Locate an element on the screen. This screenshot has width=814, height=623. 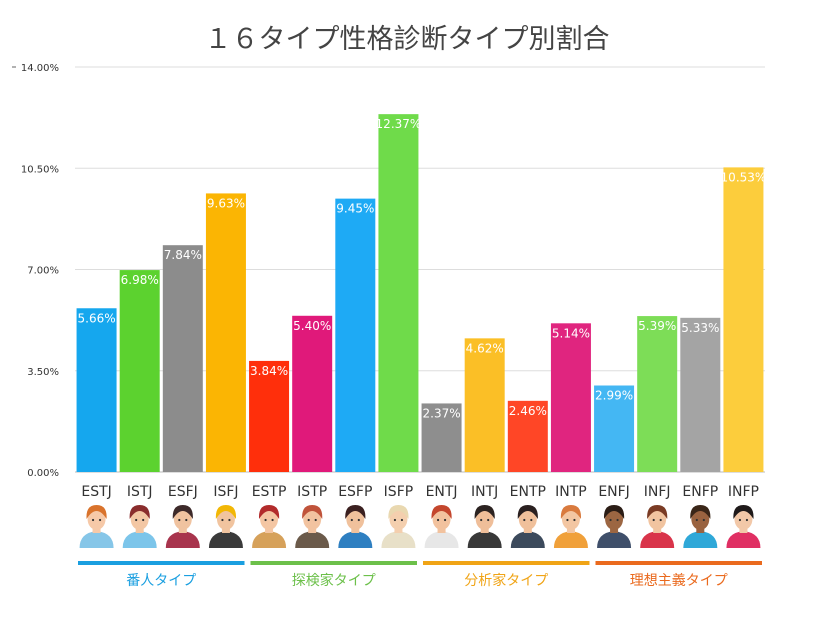
x-tick-label: ISTP is located at coordinates (312, 492).